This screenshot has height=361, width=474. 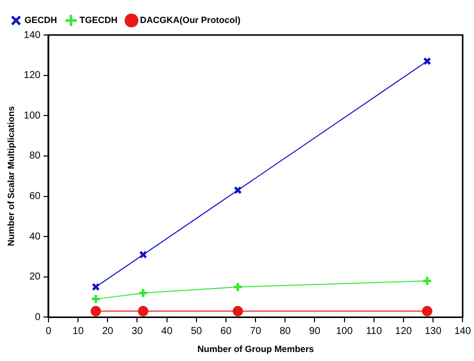 I want to click on x-tick-label: 20, so click(x=108, y=331).